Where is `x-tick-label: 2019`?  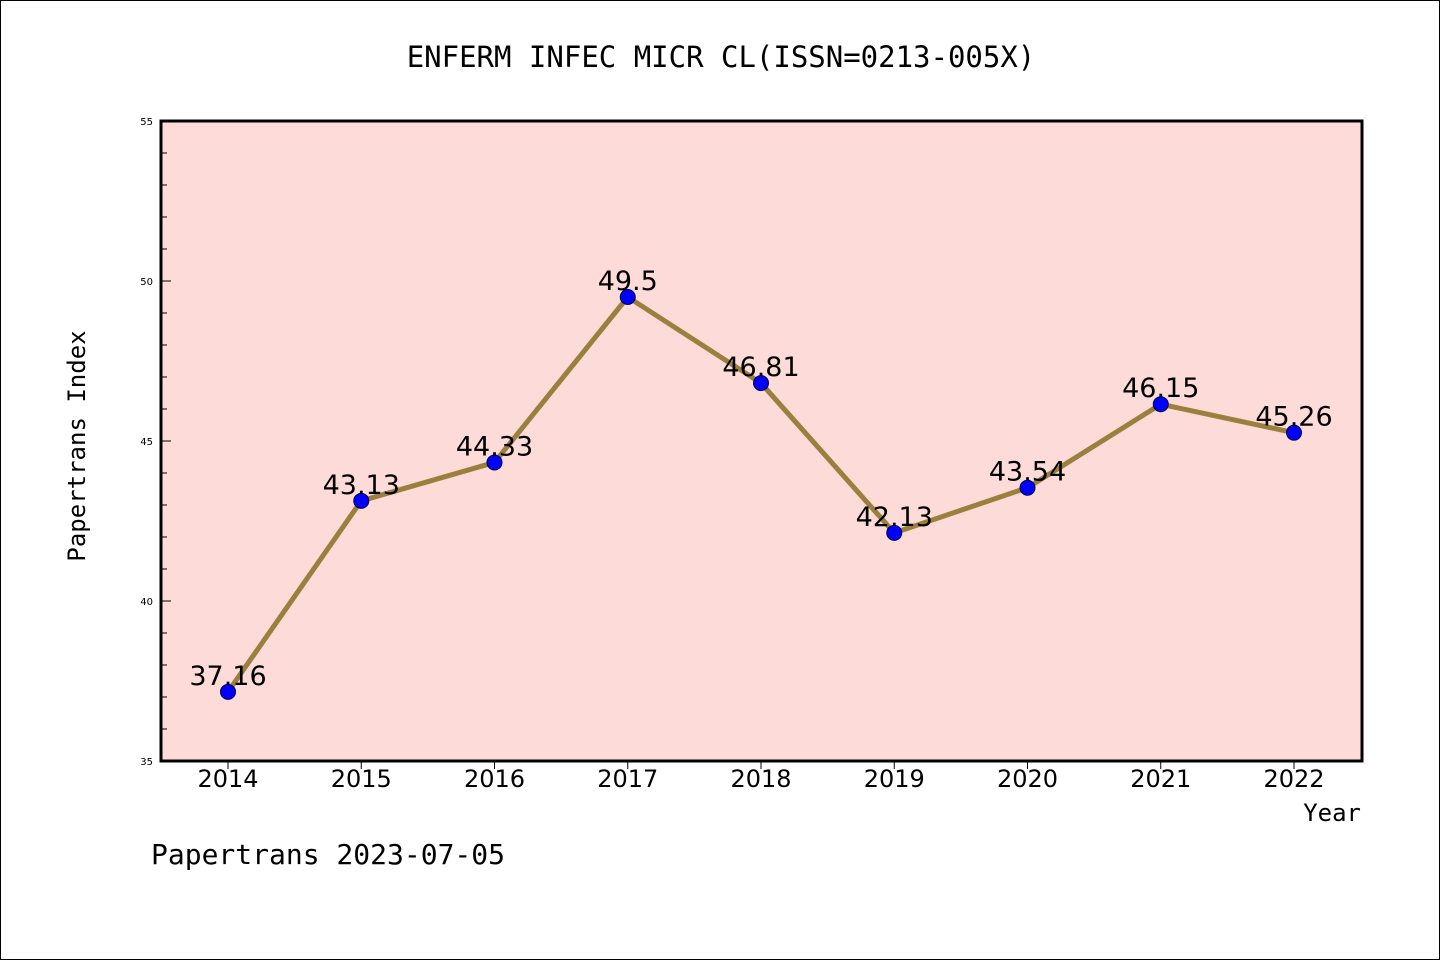
x-tick-label: 2019 is located at coordinates (894, 779).